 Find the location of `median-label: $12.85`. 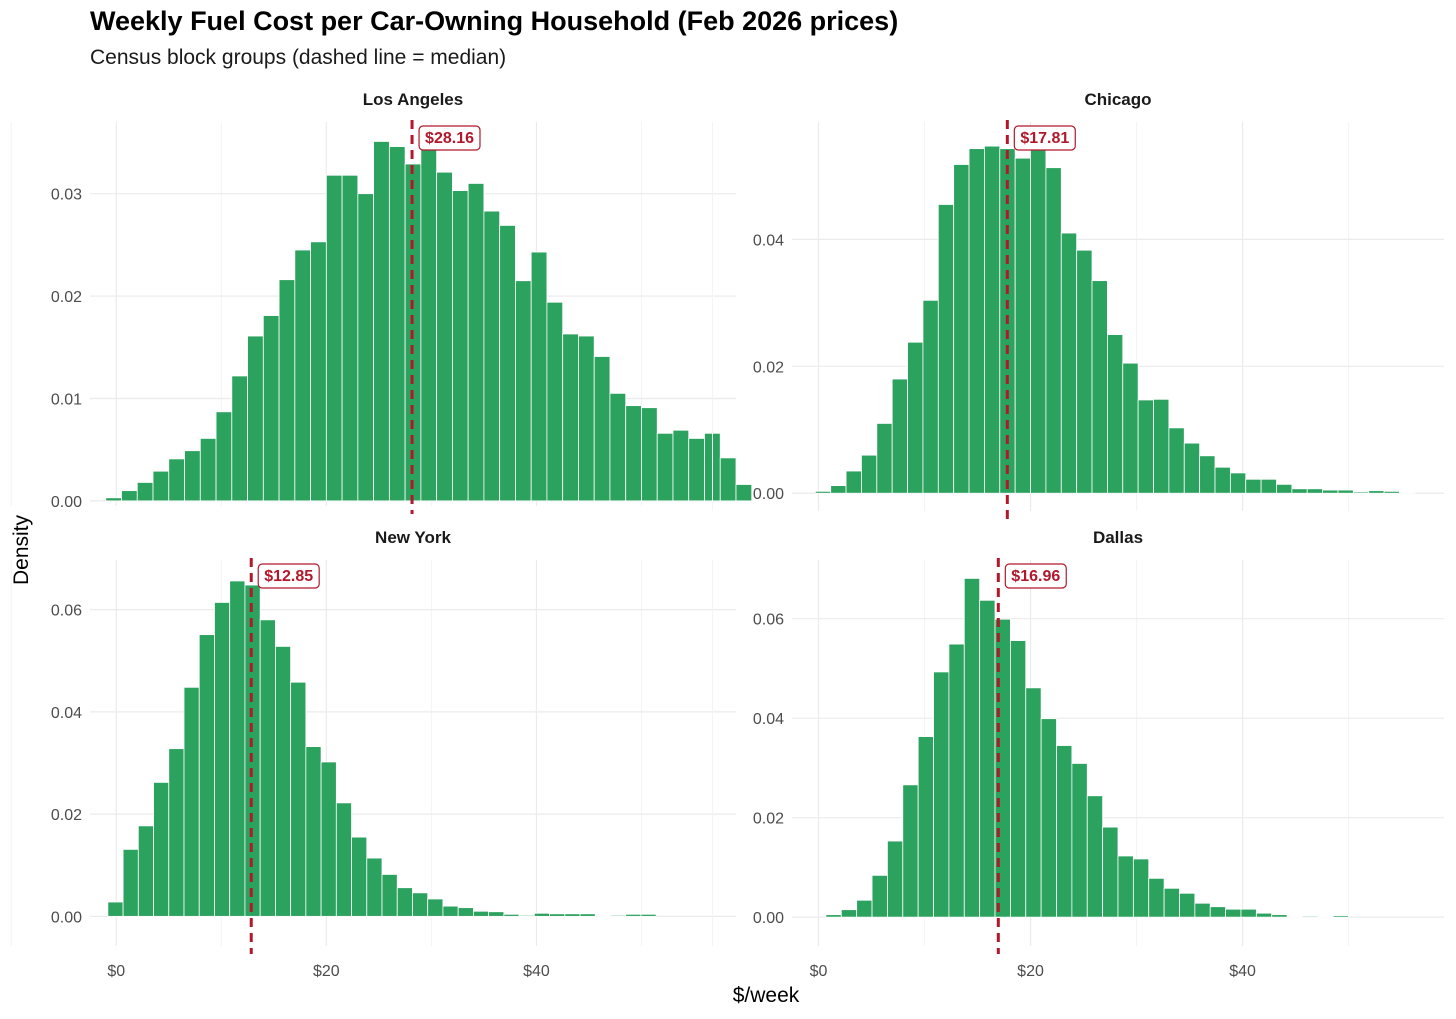

median-label: $12.85 is located at coordinates (288, 576).